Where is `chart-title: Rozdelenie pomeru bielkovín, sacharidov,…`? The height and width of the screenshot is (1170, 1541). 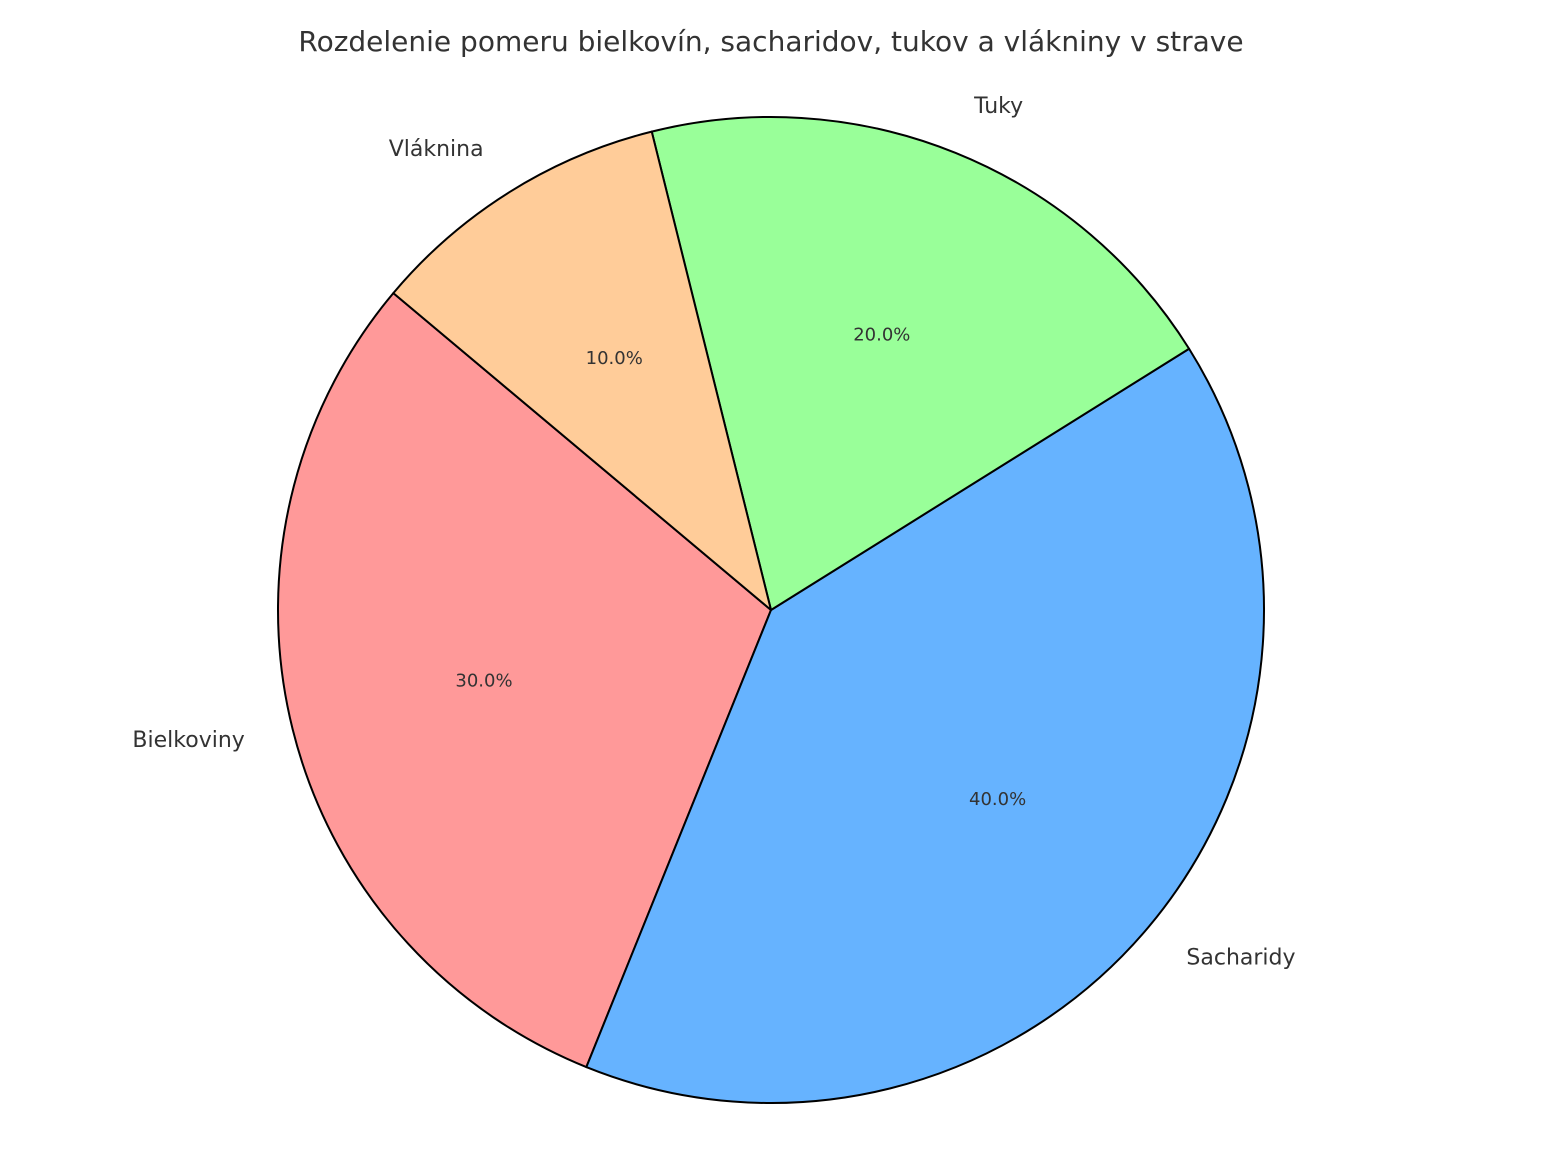
chart-title: Rozdelenie pomeru bielkovín, sacharidov,… is located at coordinates (770, 41).